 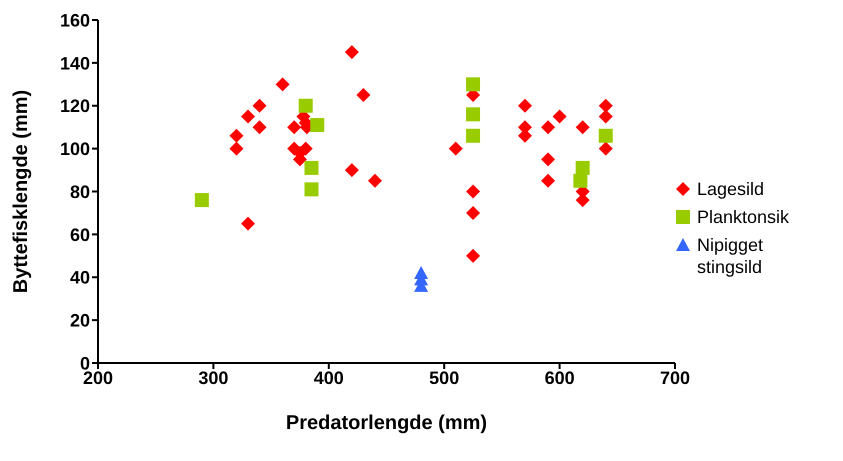 What do you see at coordinates (730, 256) in the screenshot?
I see `legend-label: Nipigget stingsild` at bounding box center [730, 256].